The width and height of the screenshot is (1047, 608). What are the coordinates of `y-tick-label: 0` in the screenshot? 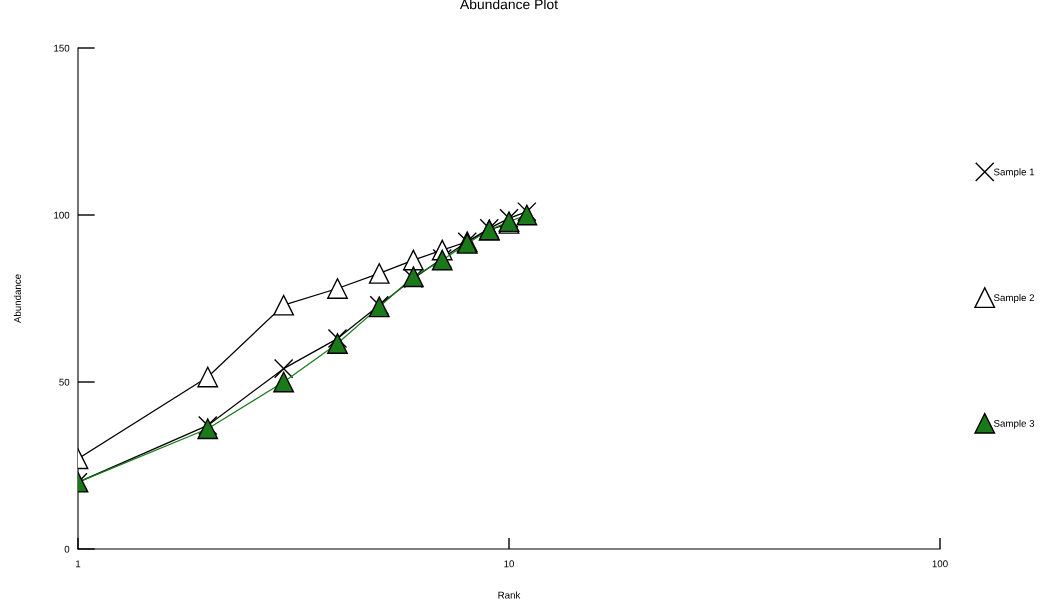 It's located at (67, 549).